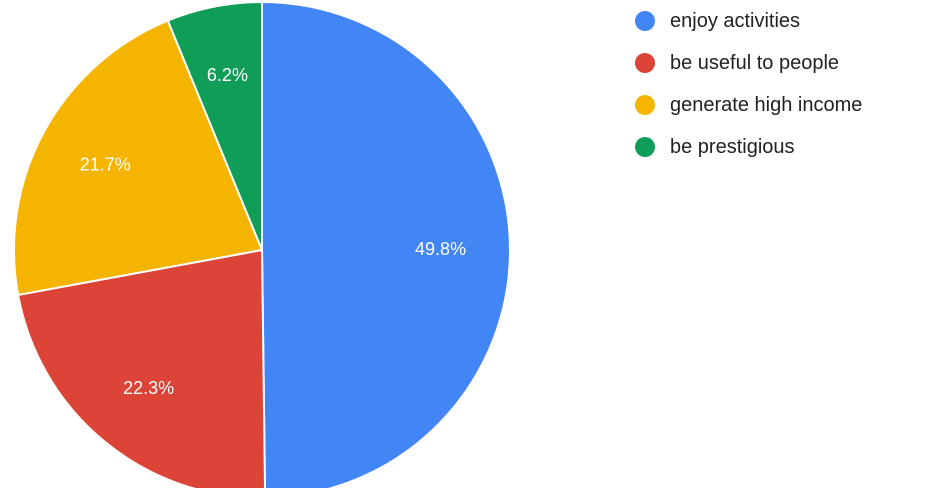 This screenshot has height=488, width=928. I want to click on legend-marker-be-useful-to-people, so click(645, 63).